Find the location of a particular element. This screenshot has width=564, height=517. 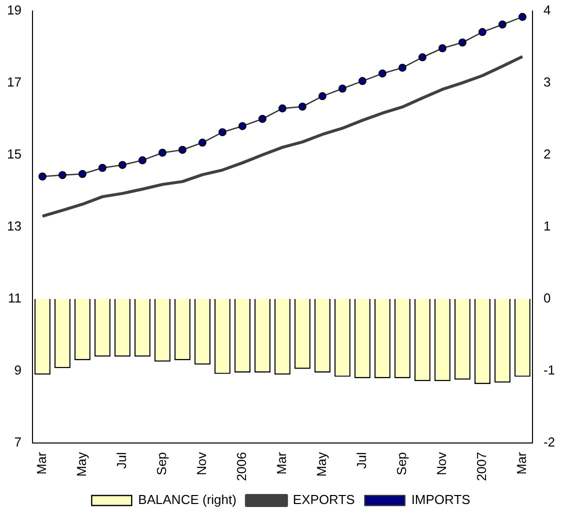

y-tick-label: 7 is located at coordinates (18, 442).